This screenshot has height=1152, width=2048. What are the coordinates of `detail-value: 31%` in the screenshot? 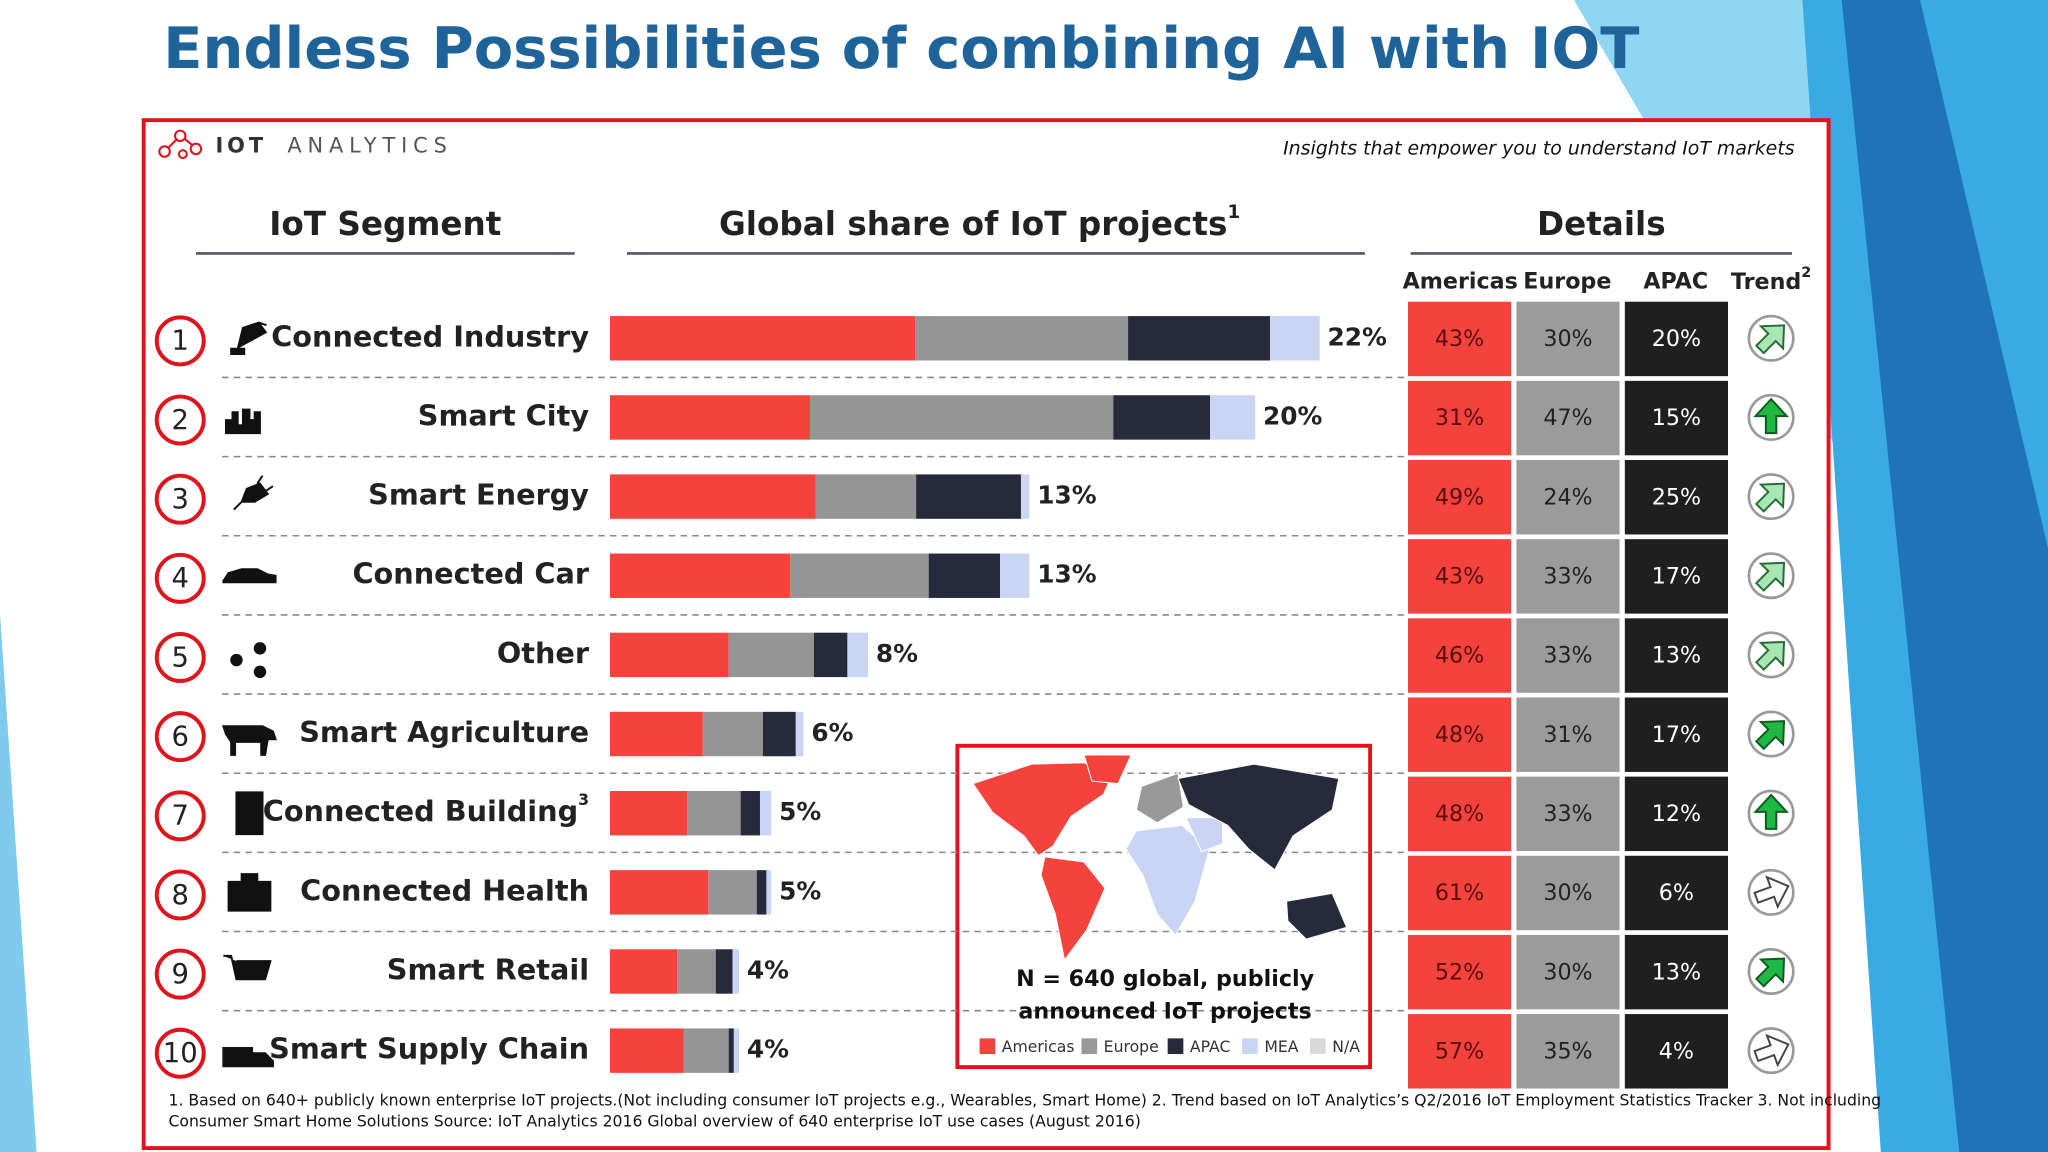 It's located at (1567, 735).